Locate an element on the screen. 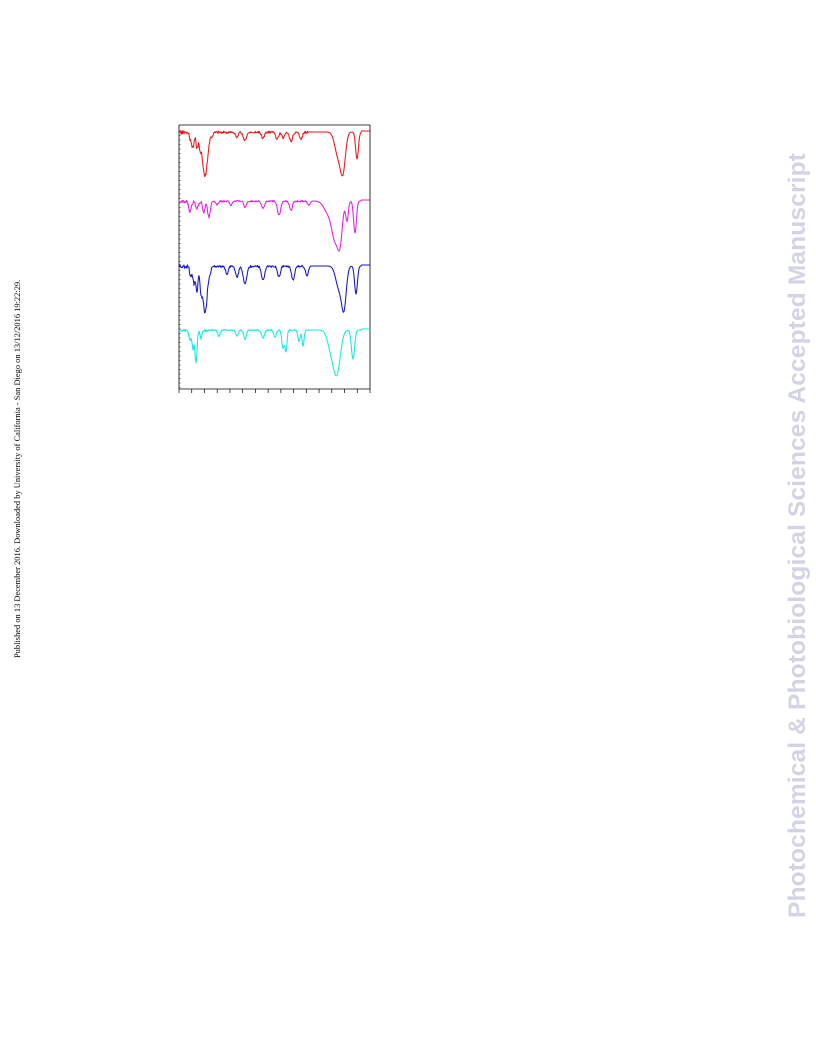 The width and height of the screenshot is (816, 1056). spectrum-traces is located at coordinates (274, 253).